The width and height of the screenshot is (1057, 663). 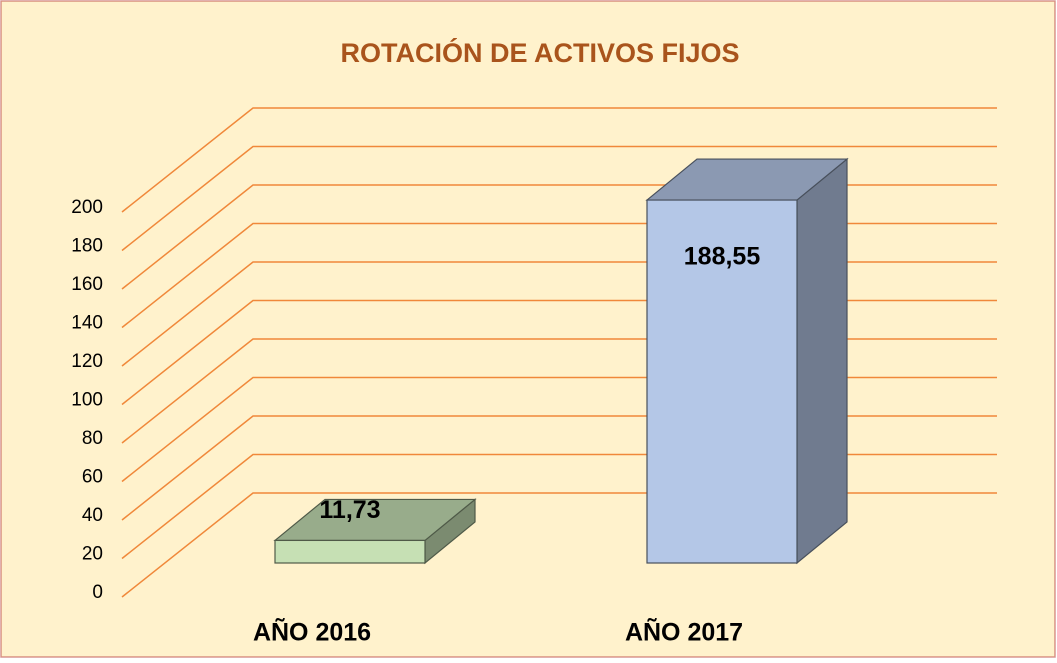 What do you see at coordinates (92, 515) in the screenshot?
I see `y-tick-label: 40` at bounding box center [92, 515].